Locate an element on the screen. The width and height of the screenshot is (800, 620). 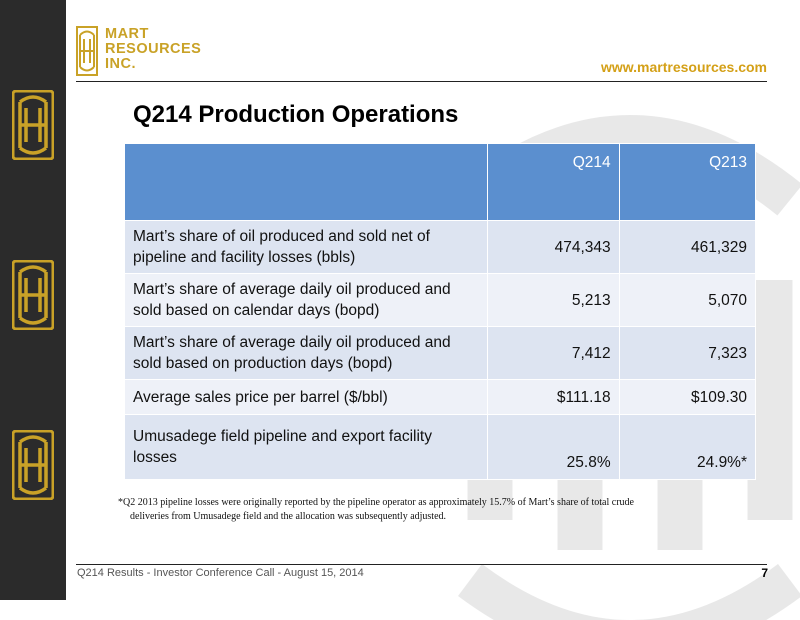
company-logo-icon is located at coordinates (87, 51).